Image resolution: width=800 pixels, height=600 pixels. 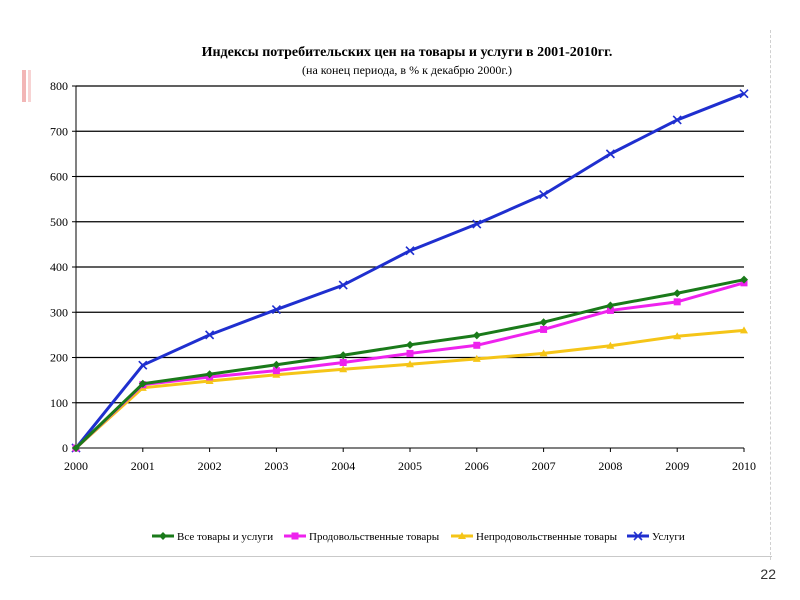 I want to click on y-tick-label: 100, so click(x=59, y=403).